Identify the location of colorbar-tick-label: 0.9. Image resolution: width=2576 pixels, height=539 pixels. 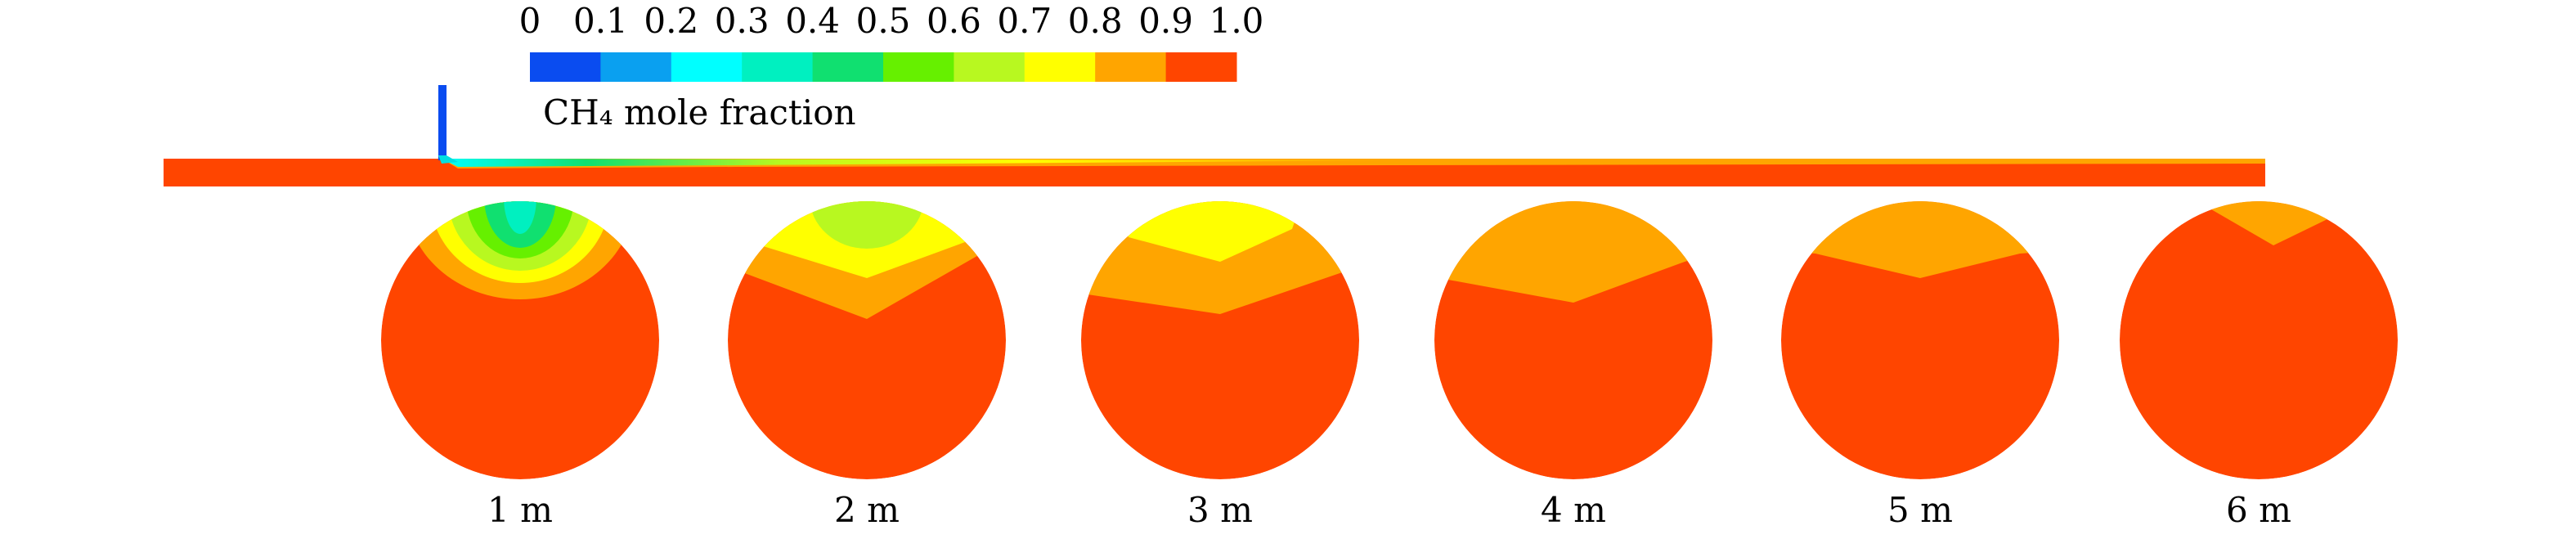
(1165, 21).